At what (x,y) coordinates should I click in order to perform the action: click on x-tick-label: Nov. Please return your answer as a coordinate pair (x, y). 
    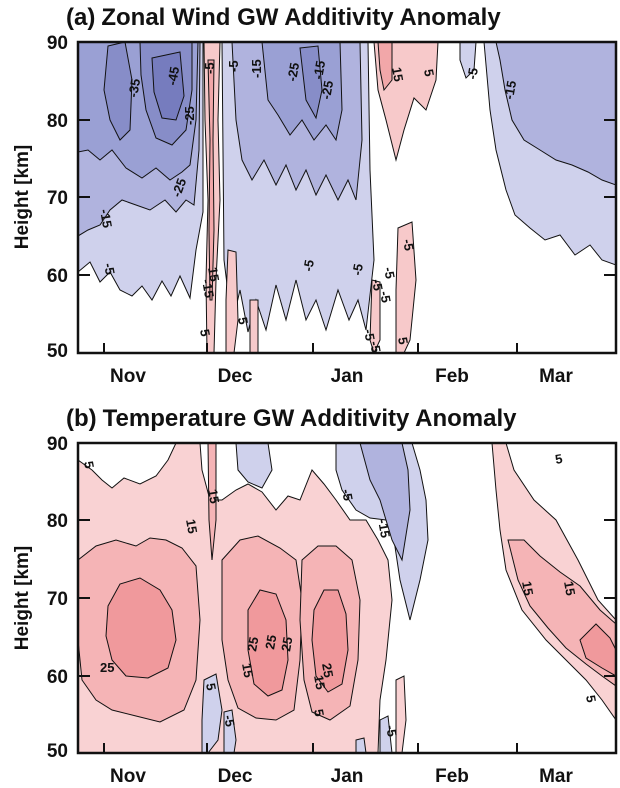
    Looking at the image, I should click on (128, 376).